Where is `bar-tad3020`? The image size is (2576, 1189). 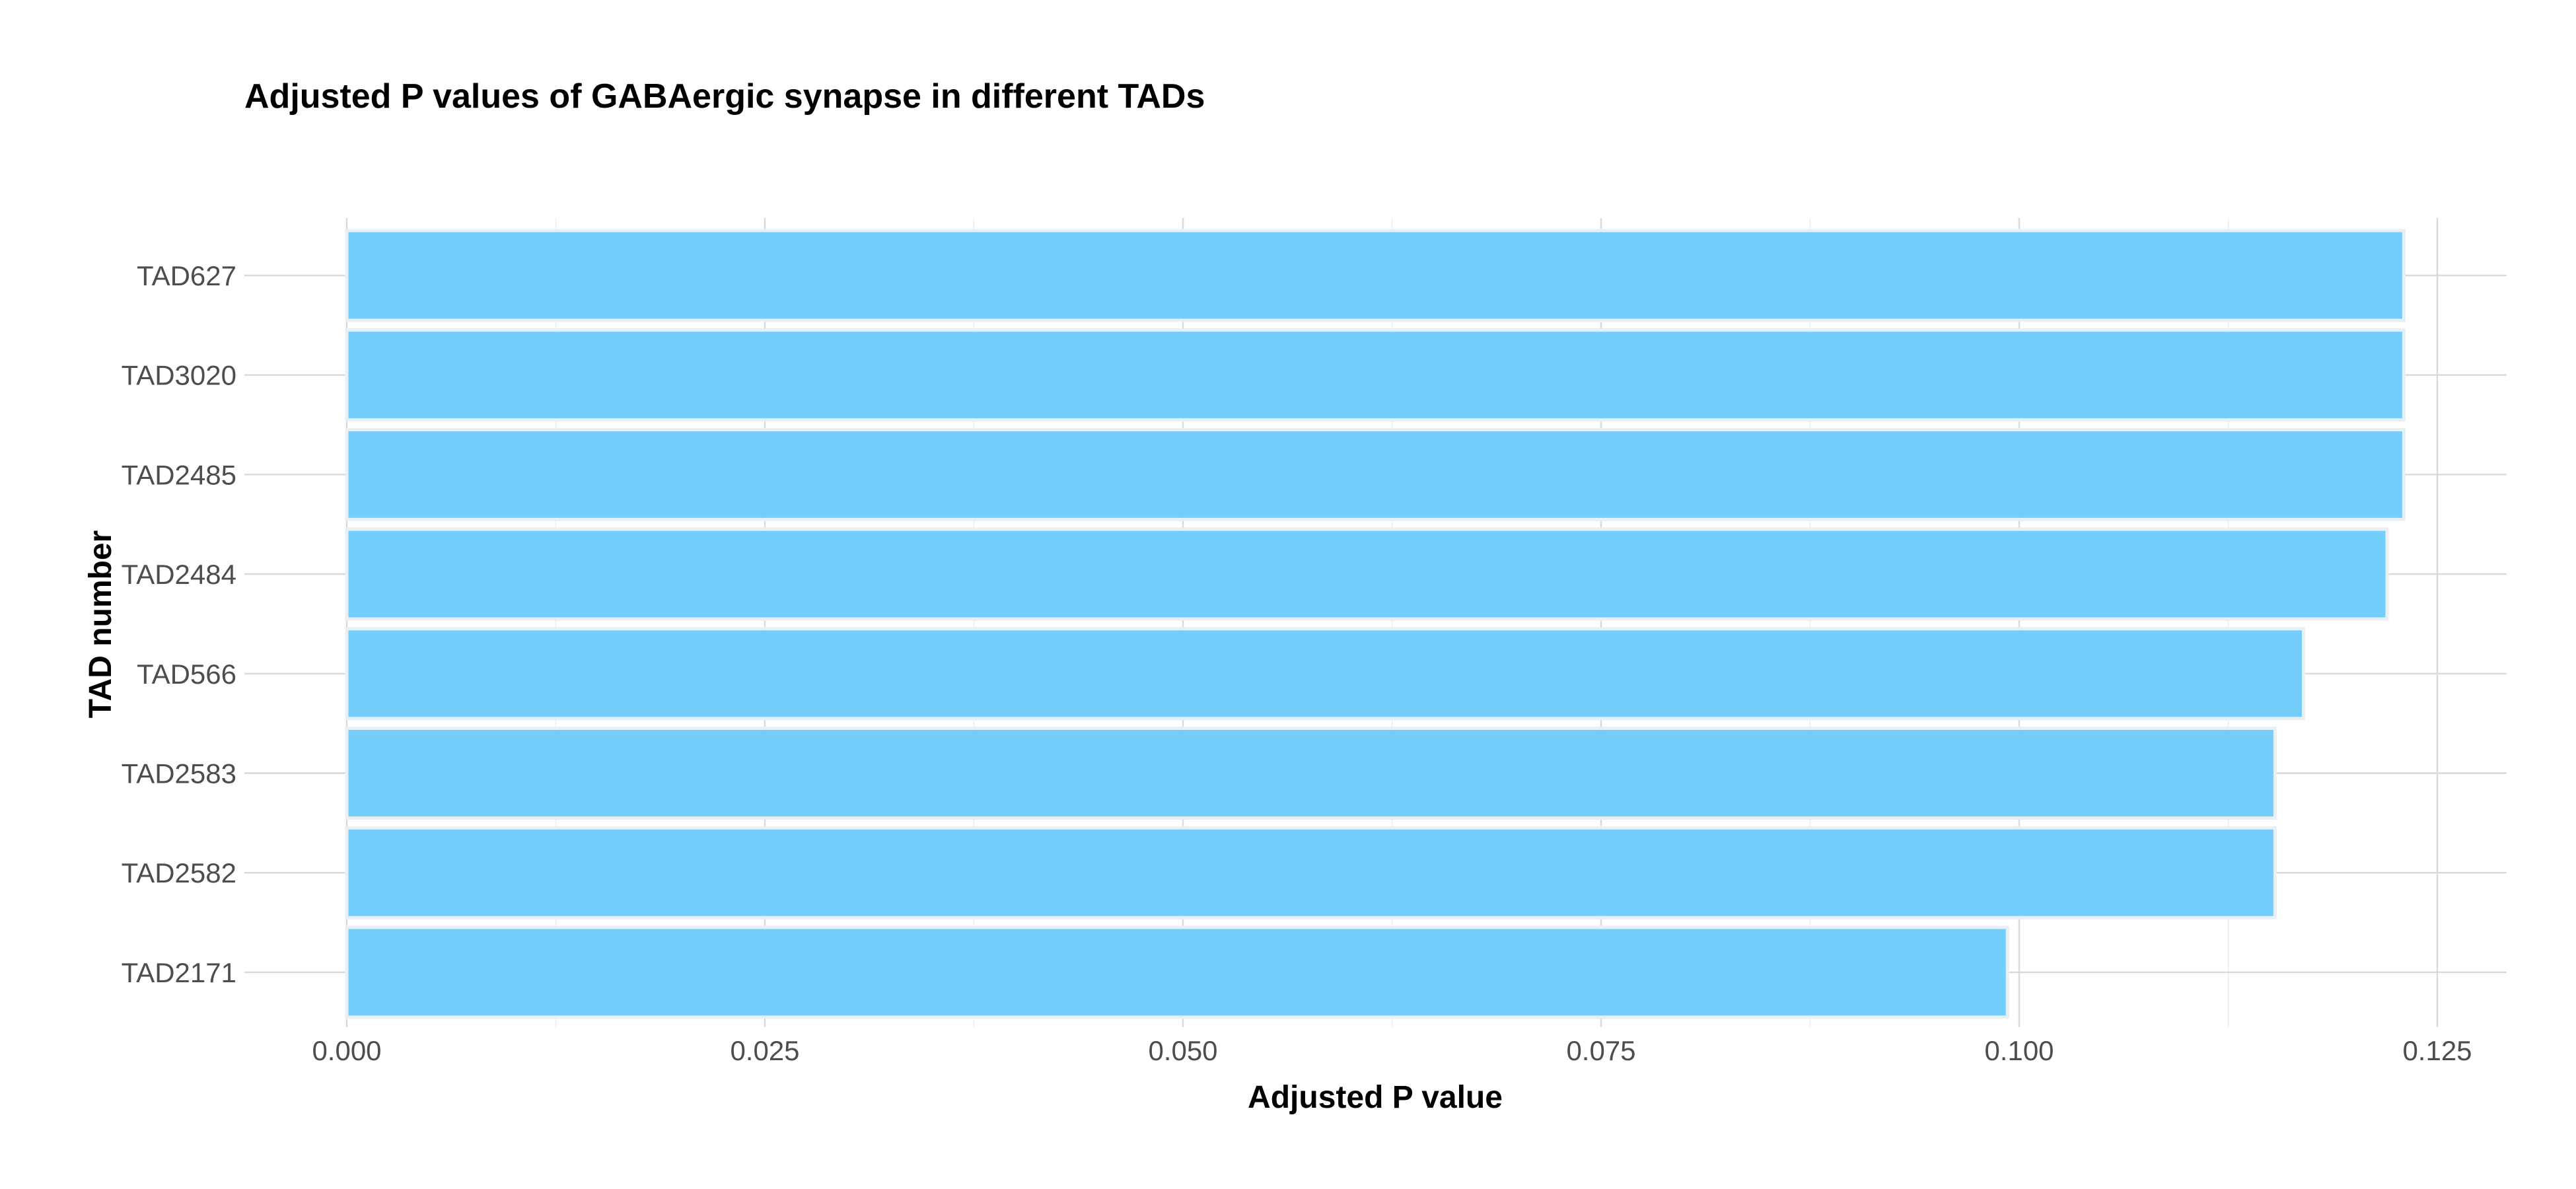
bar-tad3020 is located at coordinates (1375, 375).